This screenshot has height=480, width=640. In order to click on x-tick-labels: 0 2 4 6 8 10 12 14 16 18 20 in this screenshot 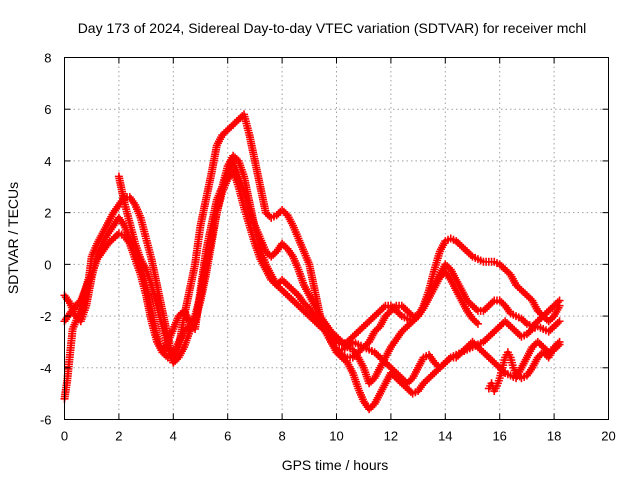, I will do `click(338, 436)`.